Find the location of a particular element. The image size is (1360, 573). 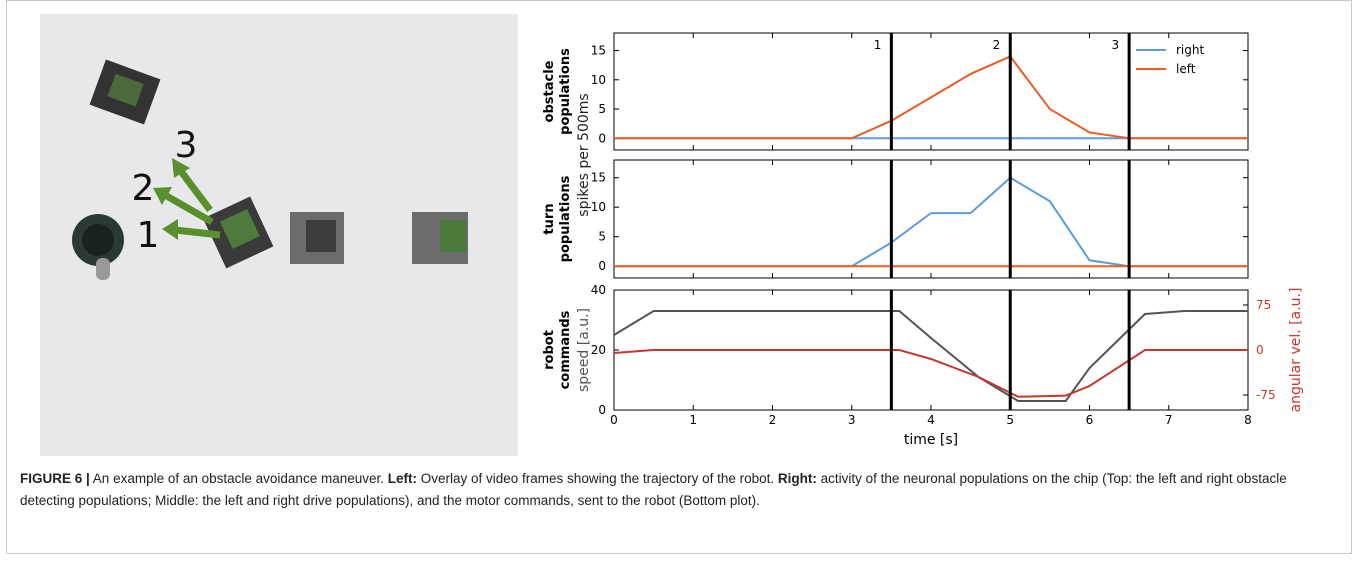

y2-axis-label: angular vel. [a.u.] is located at coordinates (1296, 350).